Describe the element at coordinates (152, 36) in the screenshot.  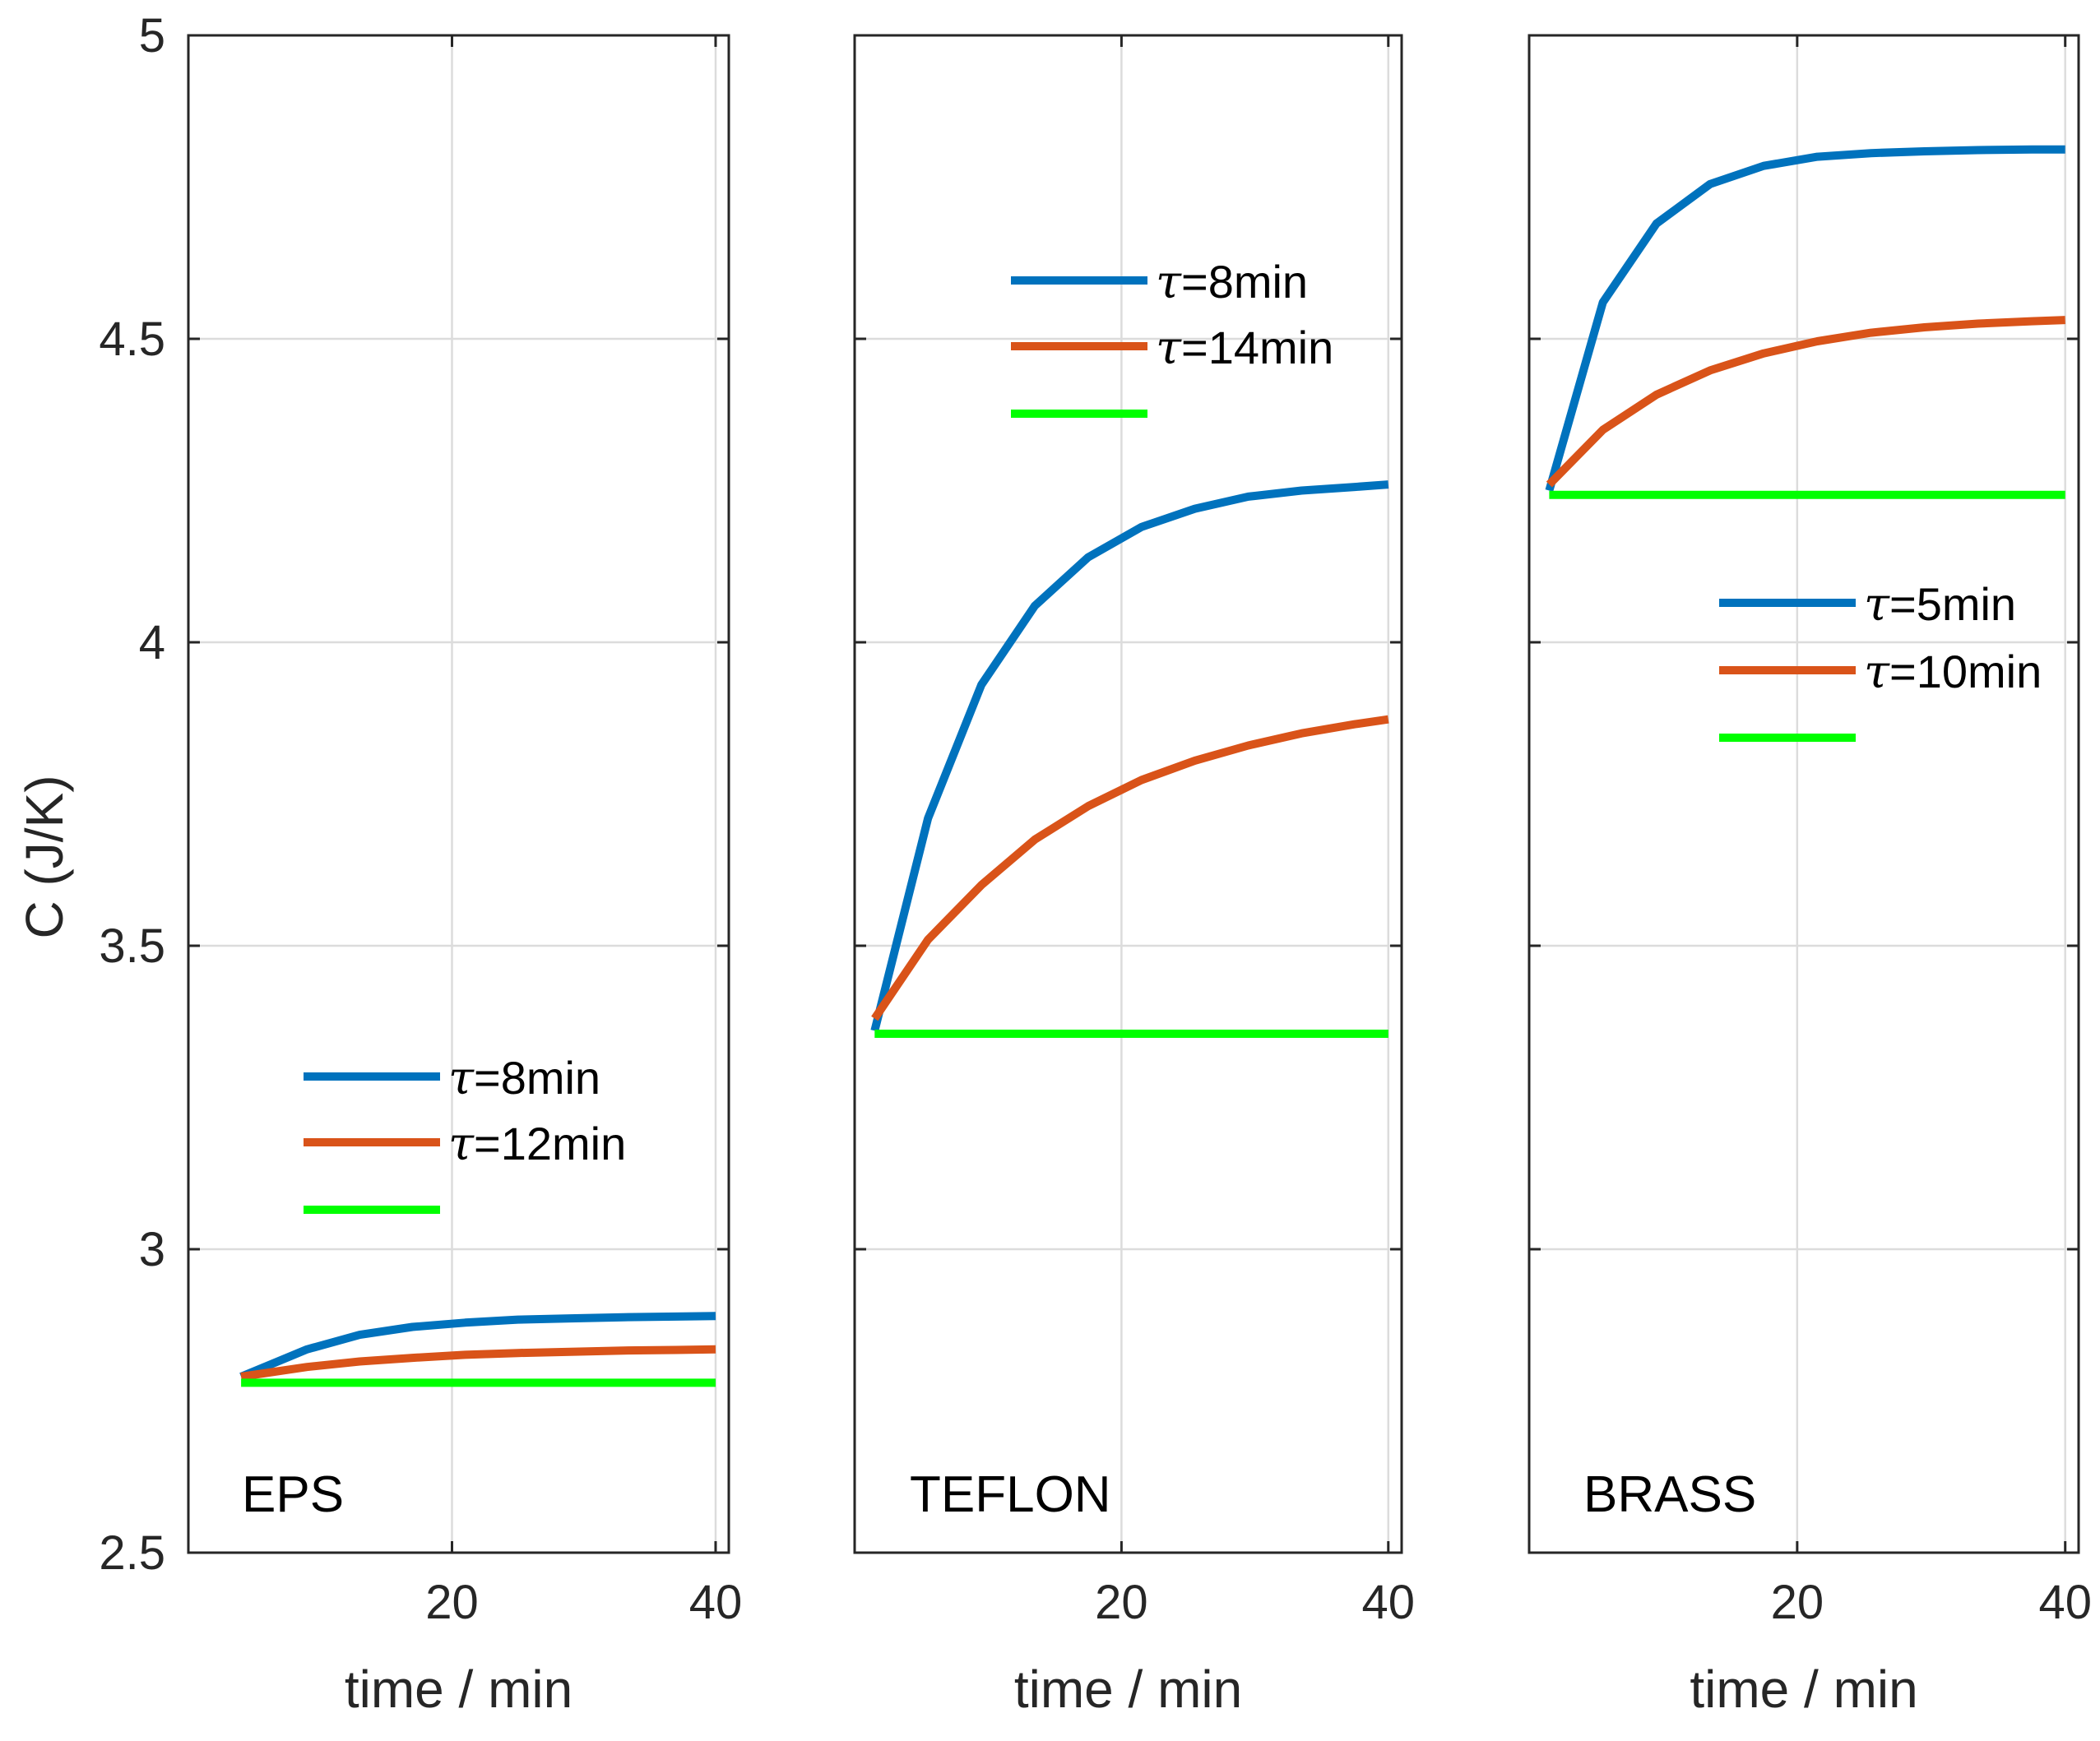
I see `y-tick-label: 5` at that location.